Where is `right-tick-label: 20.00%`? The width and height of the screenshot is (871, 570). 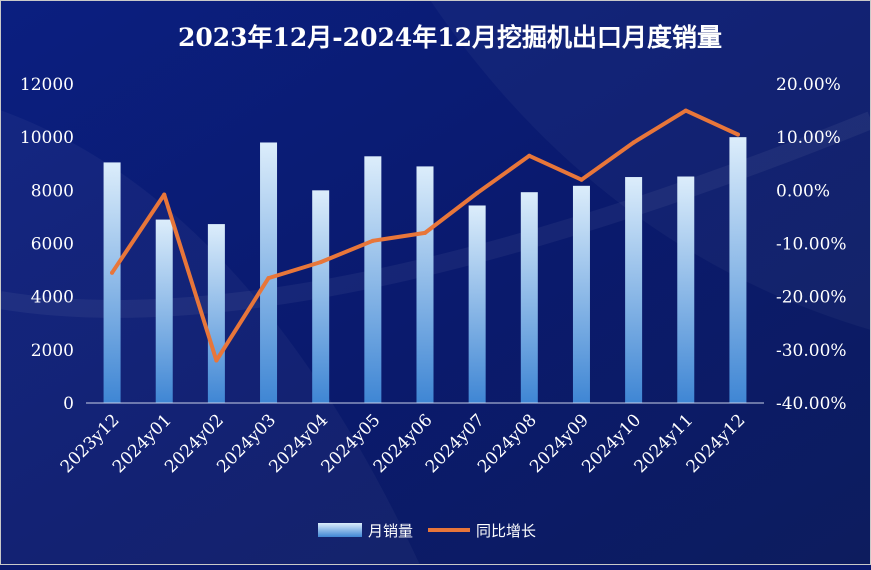
right-tick-label: 20.00% is located at coordinates (808, 85).